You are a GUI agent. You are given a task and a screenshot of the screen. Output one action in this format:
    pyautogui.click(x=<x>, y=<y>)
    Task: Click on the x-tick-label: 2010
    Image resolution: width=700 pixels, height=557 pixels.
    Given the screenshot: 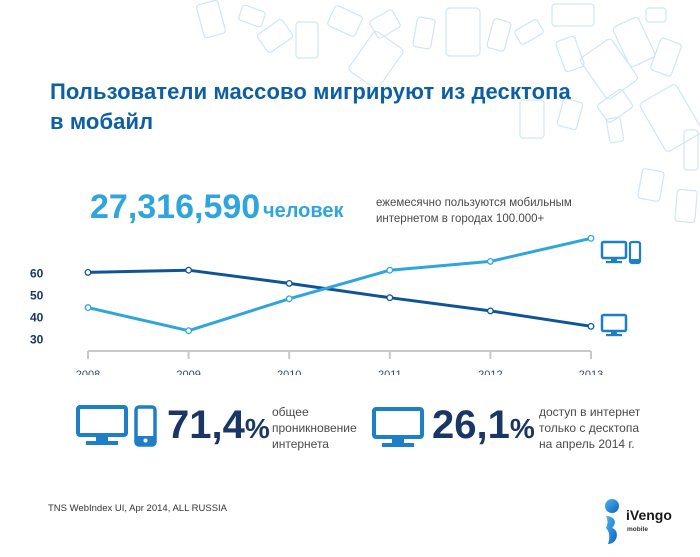 What is the action you would take?
    pyautogui.click(x=289, y=372)
    